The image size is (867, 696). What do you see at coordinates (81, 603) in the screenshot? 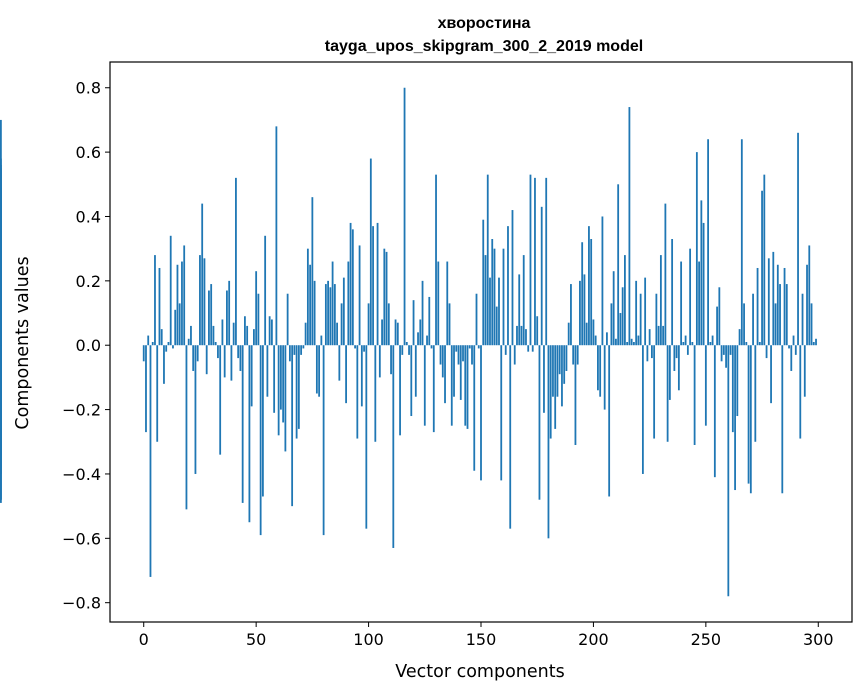
I see `y-tick-label: −0.8` at bounding box center [81, 603].